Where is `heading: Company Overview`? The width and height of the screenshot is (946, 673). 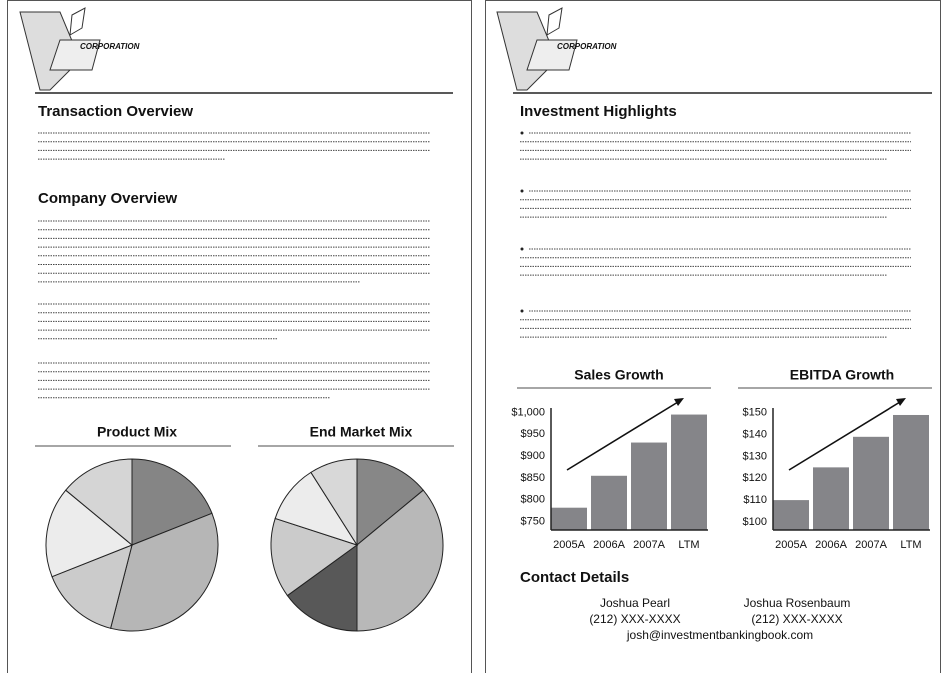
heading: Company Overview is located at coordinates (108, 198).